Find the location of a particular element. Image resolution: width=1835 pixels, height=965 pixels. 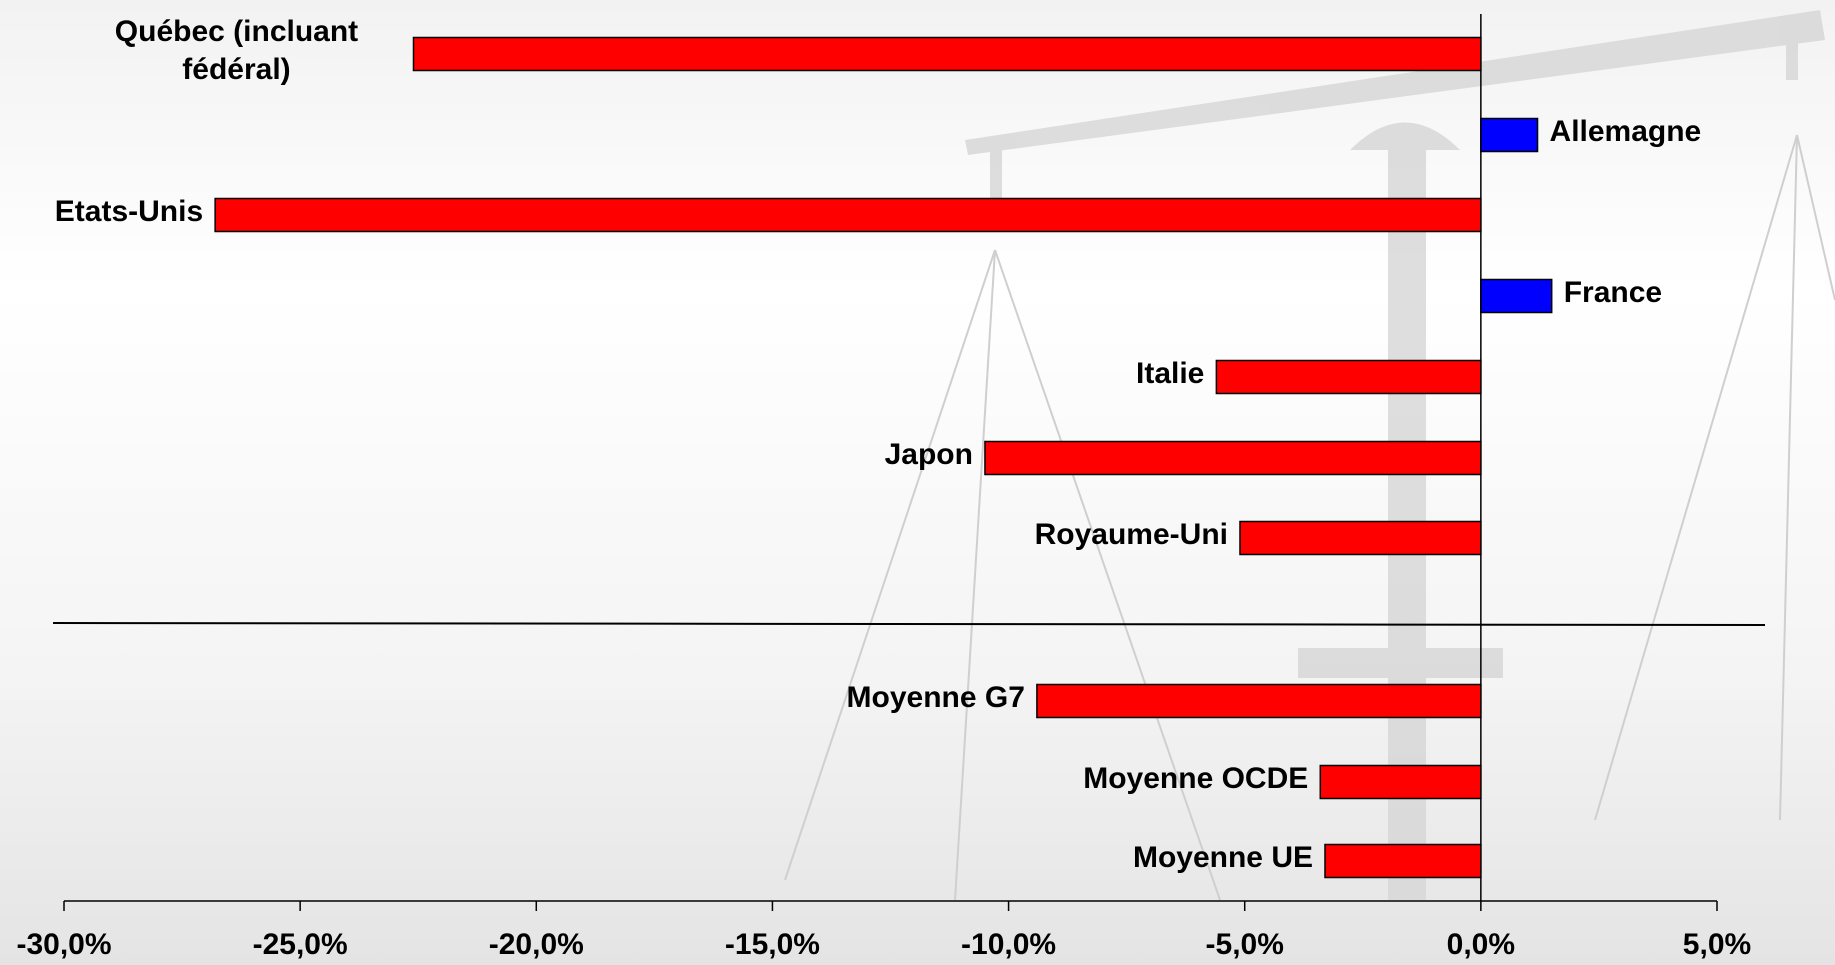

bar-label: France is located at coordinates (1613, 292).